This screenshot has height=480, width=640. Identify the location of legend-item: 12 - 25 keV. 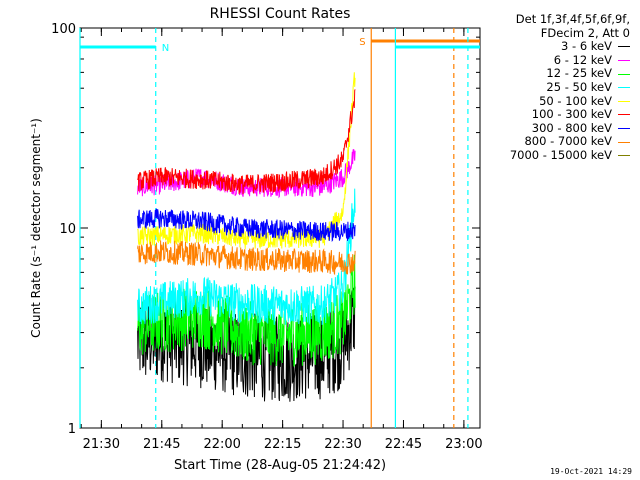
(554, 74).